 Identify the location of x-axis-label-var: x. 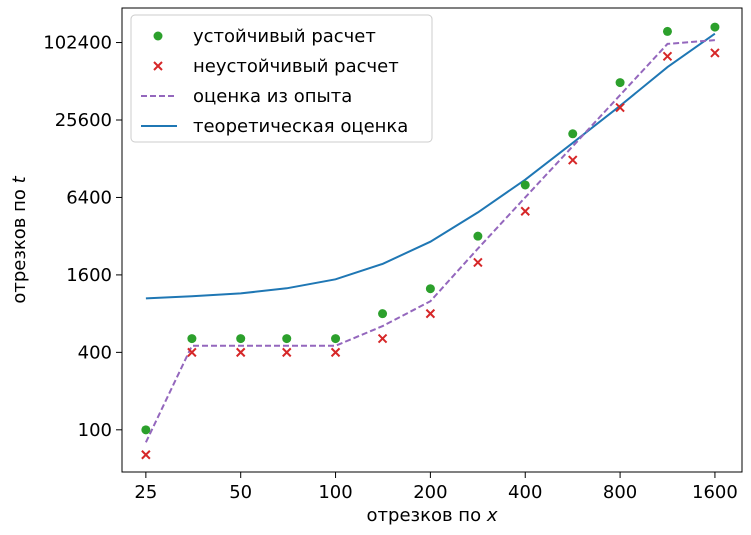
(492, 515).